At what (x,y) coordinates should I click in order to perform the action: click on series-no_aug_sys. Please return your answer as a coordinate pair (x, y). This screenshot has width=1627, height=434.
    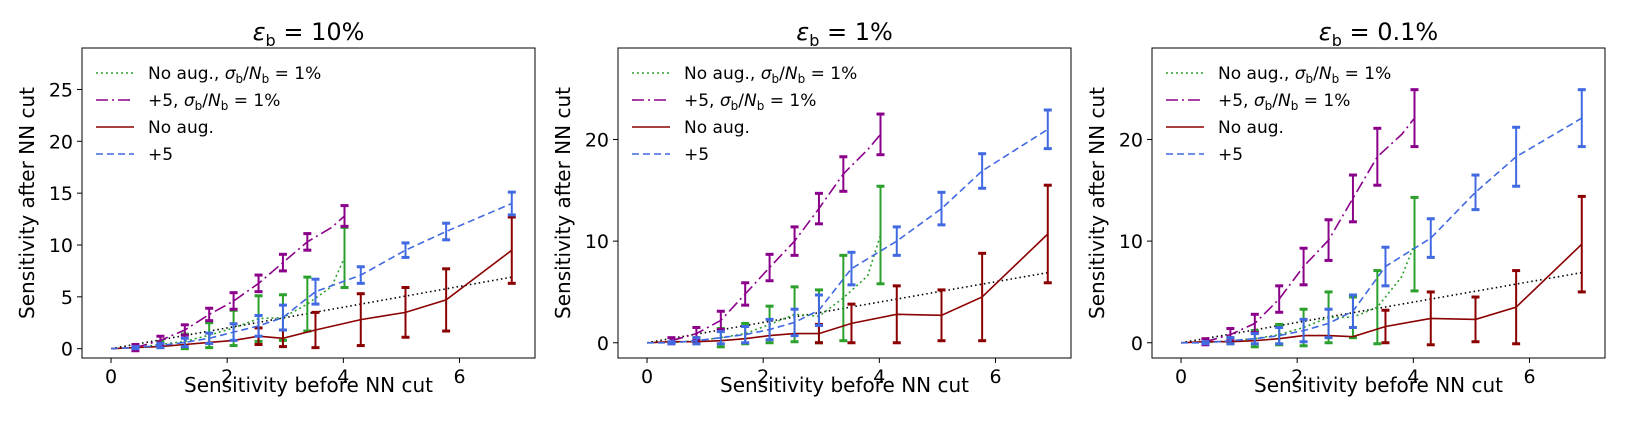
    Looking at the image, I should click on (1312, 272).